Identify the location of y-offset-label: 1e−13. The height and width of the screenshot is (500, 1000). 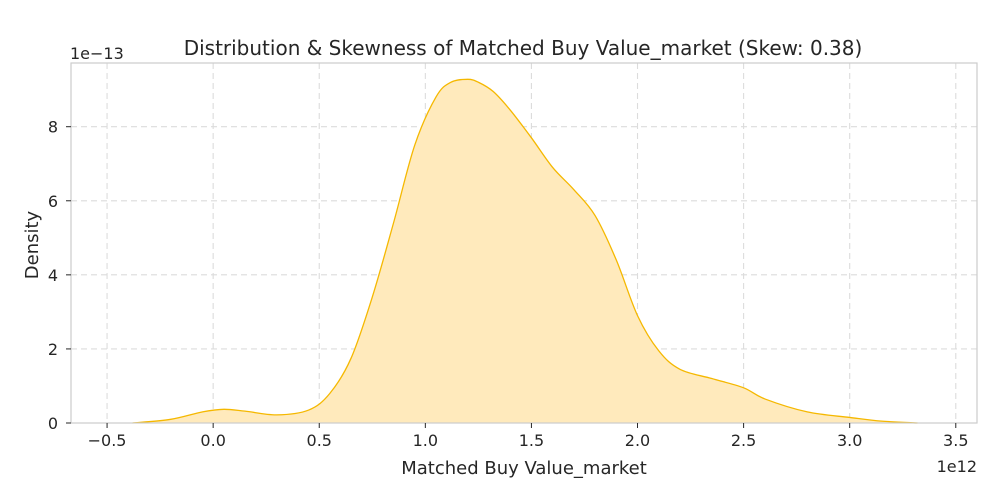
(97, 53).